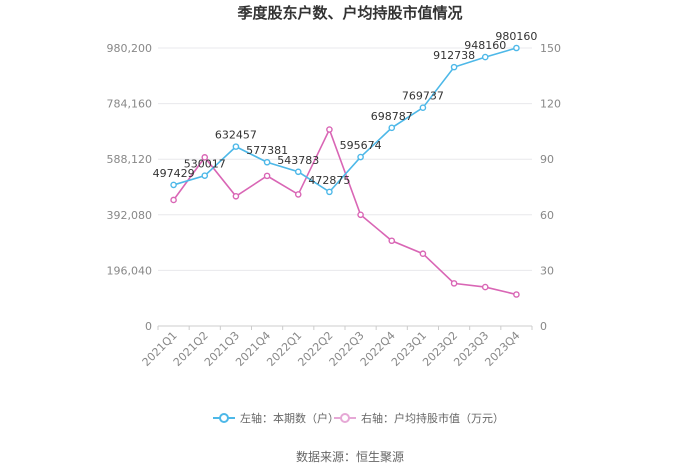 The height and width of the screenshot is (474, 700). Describe the element at coordinates (130, 104) in the screenshot. I see `left-tick-label: 784,160` at that location.